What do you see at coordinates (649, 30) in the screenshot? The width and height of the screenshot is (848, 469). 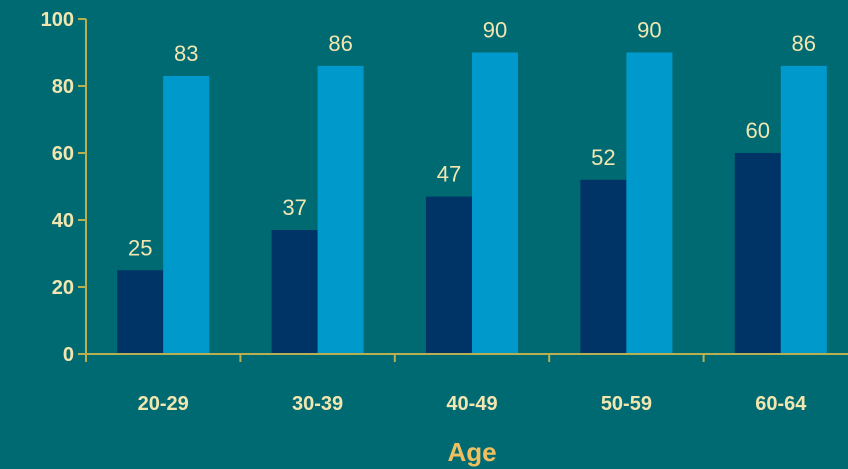 I see `data-label-series2-50-59: 90` at bounding box center [649, 30].